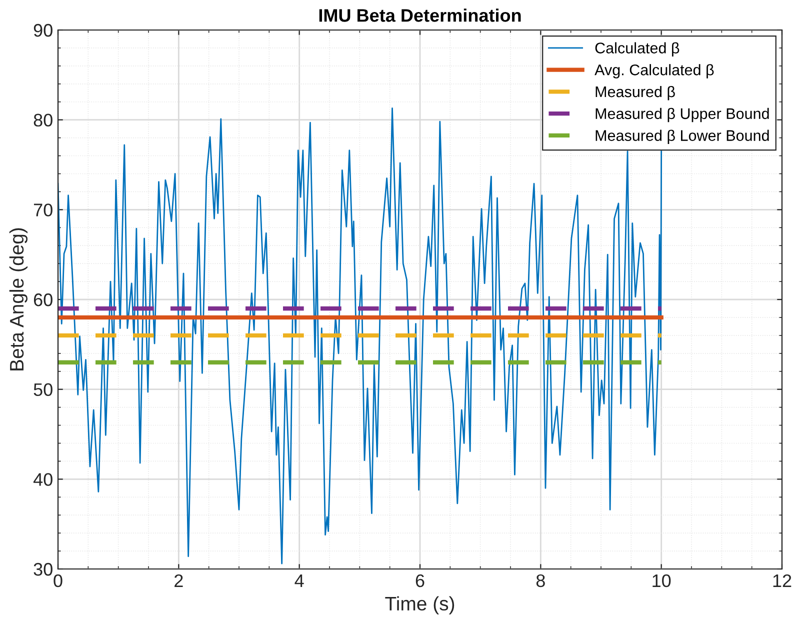 The image size is (794, 623). Describe the element at coordinates (43, 299) in the screenshot. I see `y-tick-label: 60` at that location.